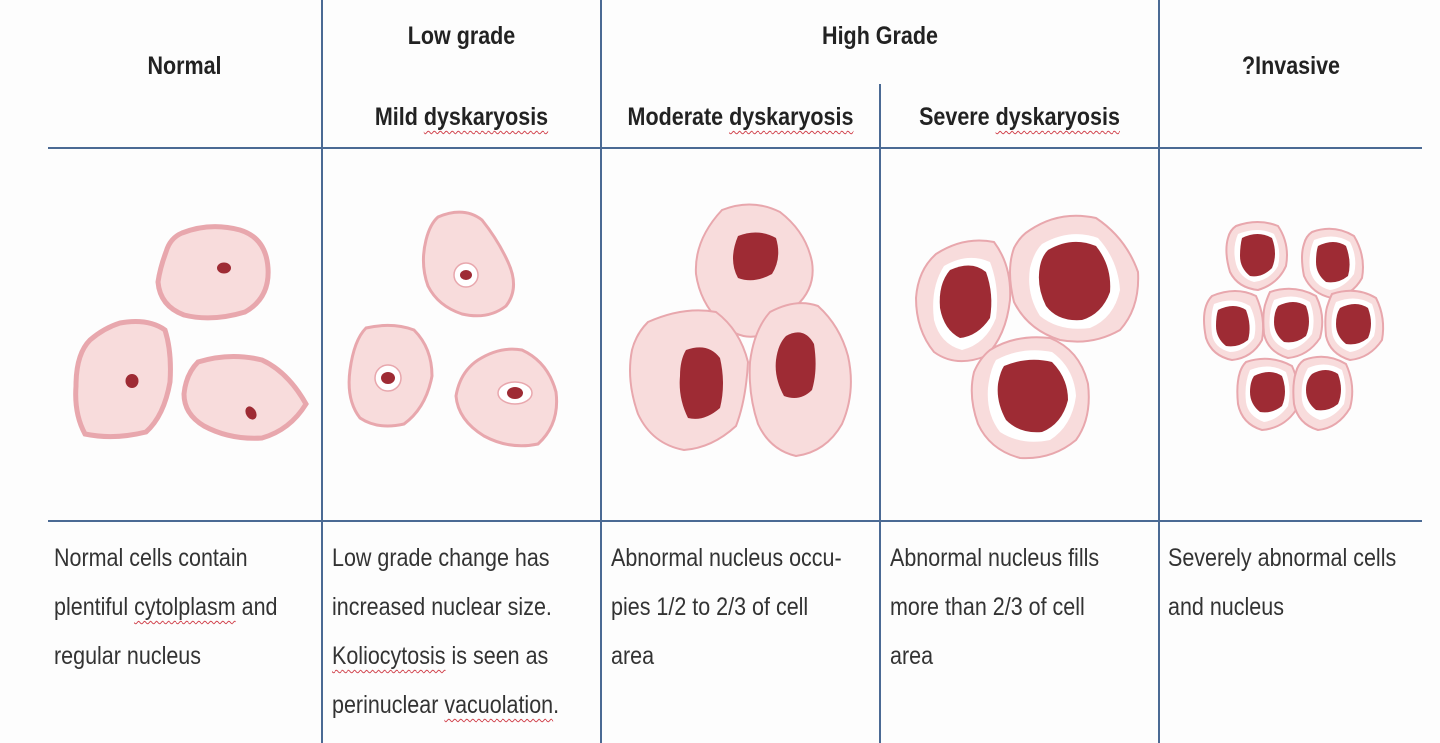 The image size is (1440, 743). I want to click on description-text: Severely abnormal cells, so click(1282, 558).